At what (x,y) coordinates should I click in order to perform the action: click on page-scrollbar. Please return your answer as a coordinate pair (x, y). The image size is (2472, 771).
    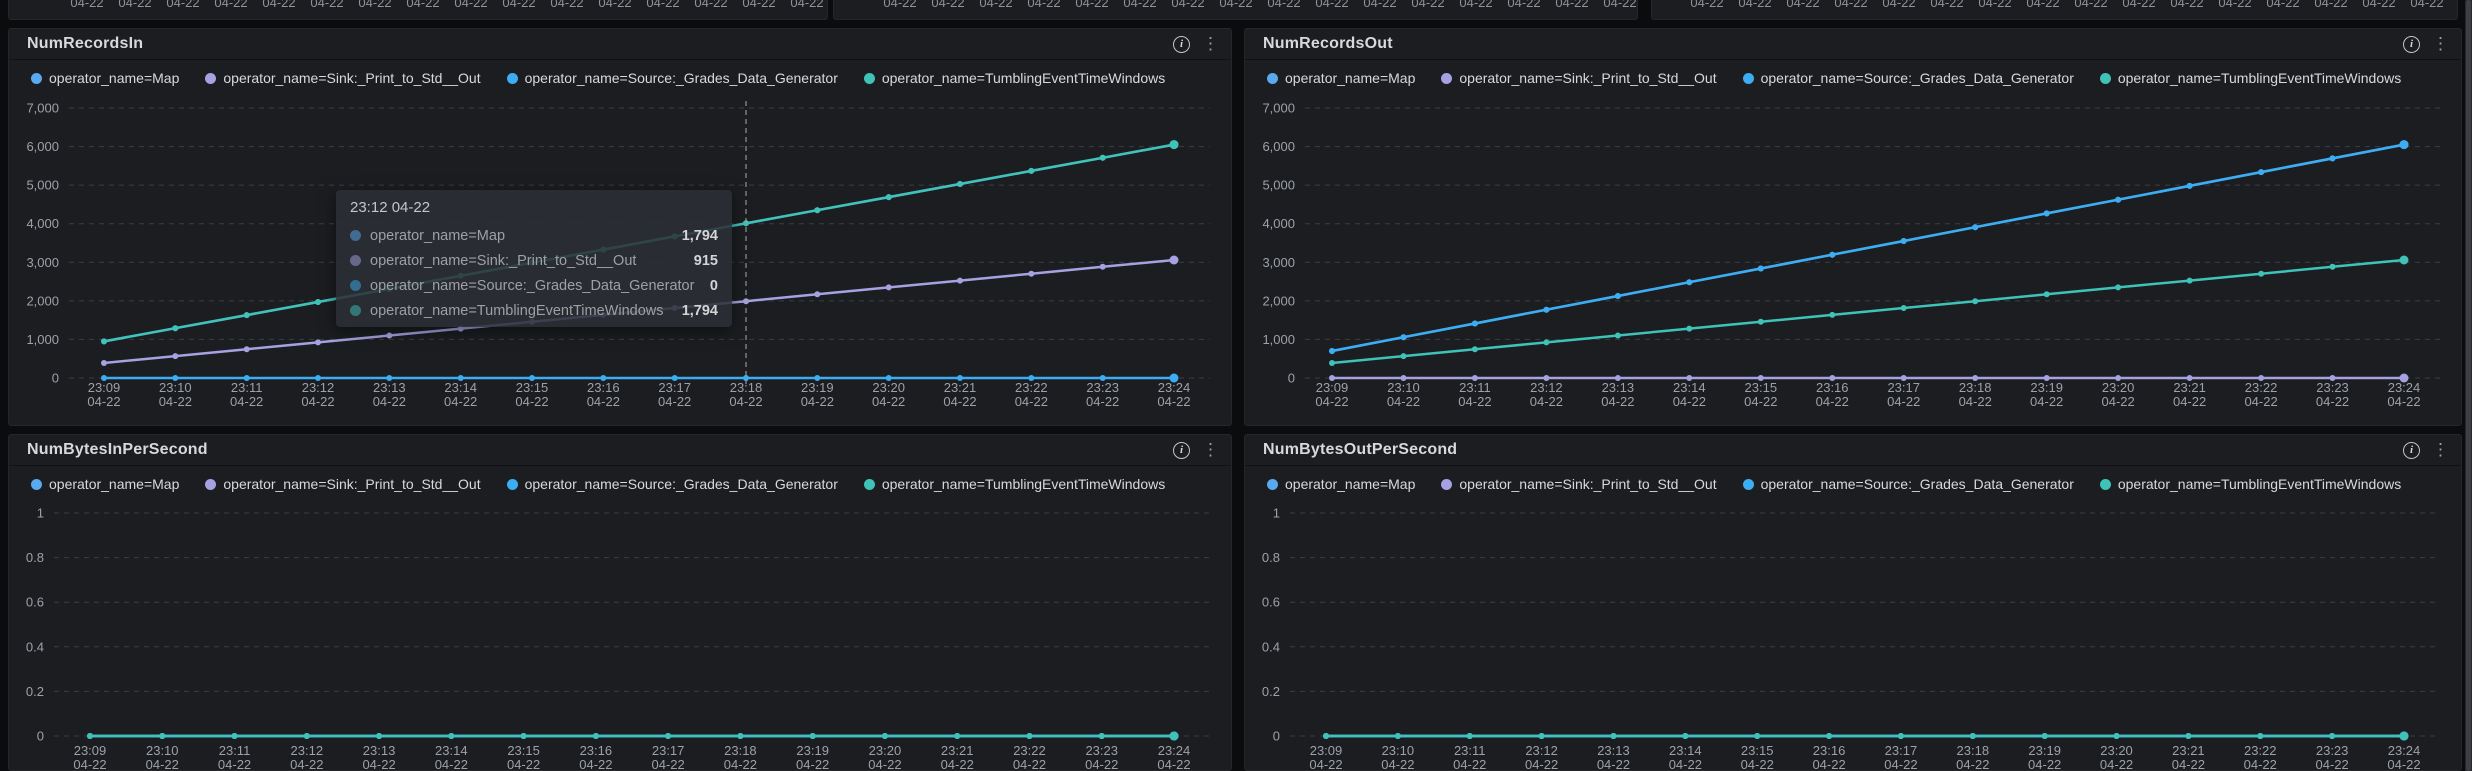
    Looking at the image, I should click on (2468, 385).